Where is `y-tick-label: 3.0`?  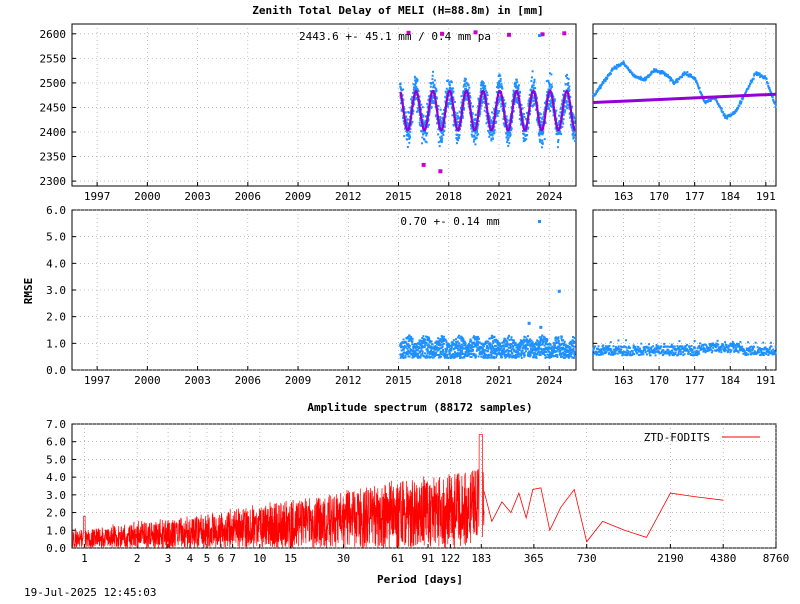
y-tick-label: 3.0 is located at coordinates (56, 290).